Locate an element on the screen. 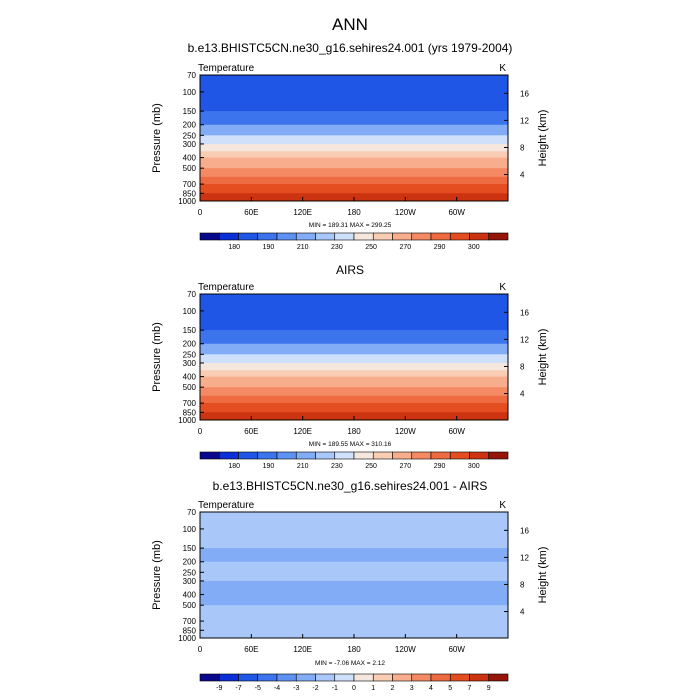  min-max-stats: MIN = 189.31 MAX = 299.25 is located at coordinates (350, 225).